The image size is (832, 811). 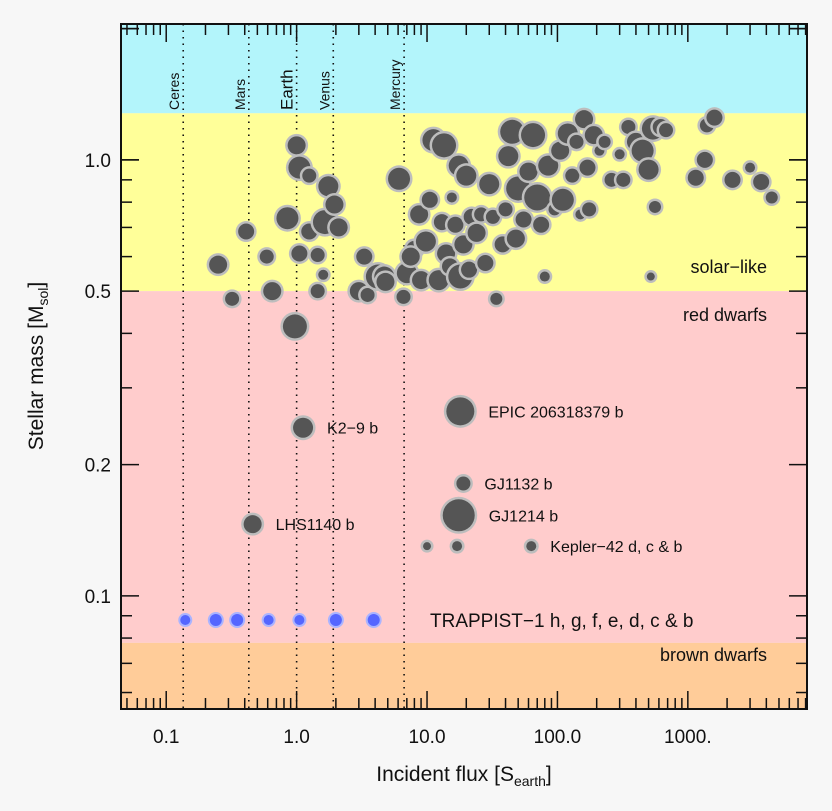 What do you see at coordinates (523, 516) in the screenshot?
I see `point-label: GJ1214 b` at bounding box center [523, 516].